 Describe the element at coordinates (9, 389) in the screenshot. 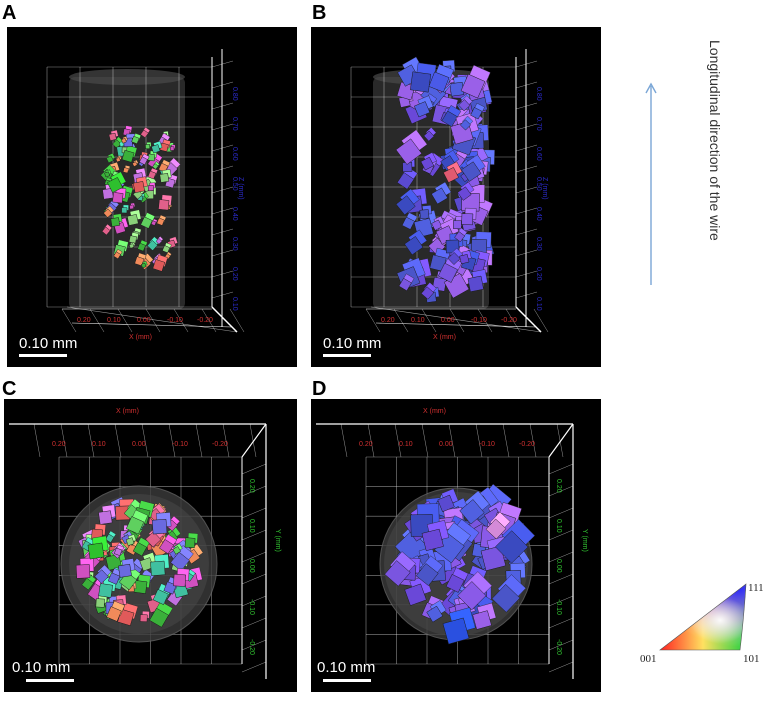

I see `panel-letter-c: C` at that location.